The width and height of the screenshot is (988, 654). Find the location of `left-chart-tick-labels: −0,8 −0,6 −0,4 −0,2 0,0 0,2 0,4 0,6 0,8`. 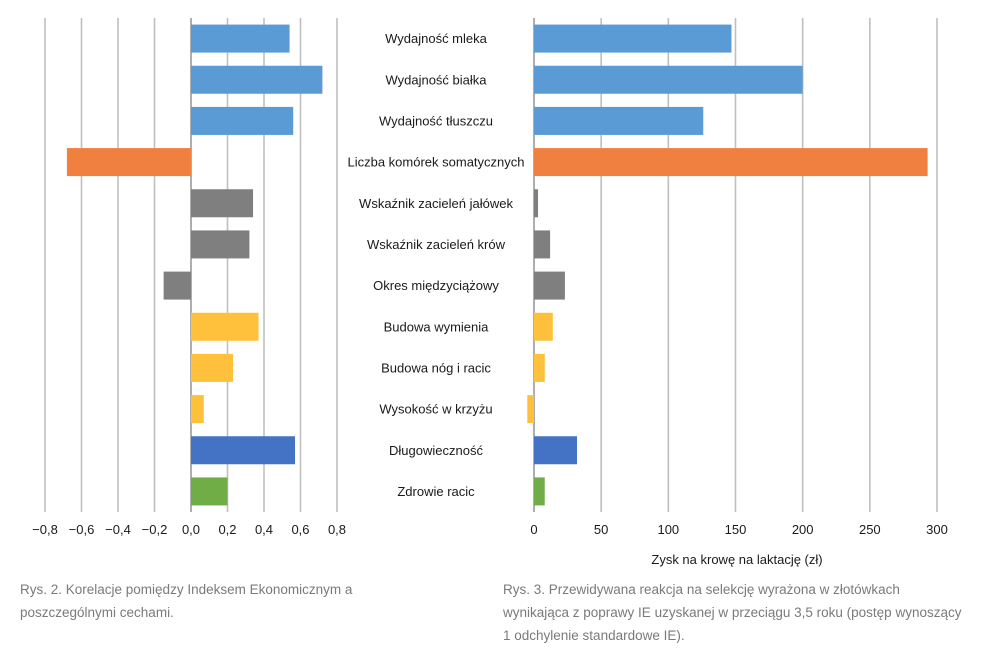

left-chart-tick-labels: −0,8 −0,6 −0,4 −0,2 0,0 0,2 0,4 0,6 0,8 is located at coordinates (189, 529).